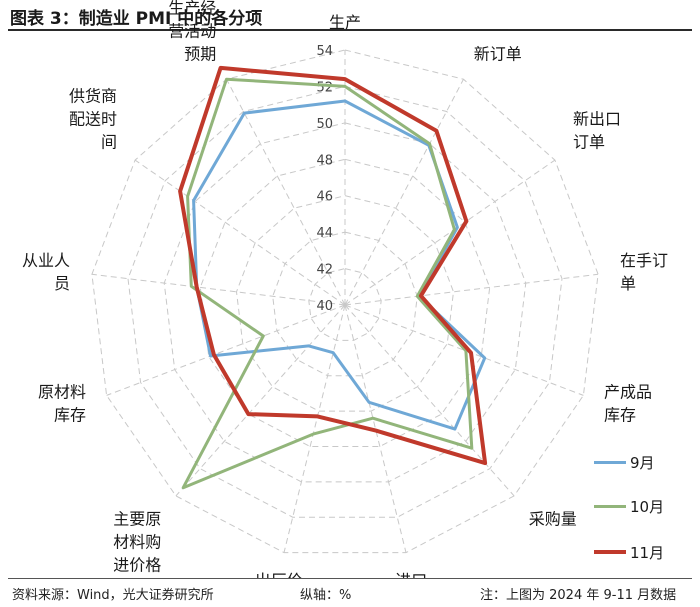 The width and height of the screenshot is (700, 607). I want to click on tick-label-40: 40, so click(324, 306).